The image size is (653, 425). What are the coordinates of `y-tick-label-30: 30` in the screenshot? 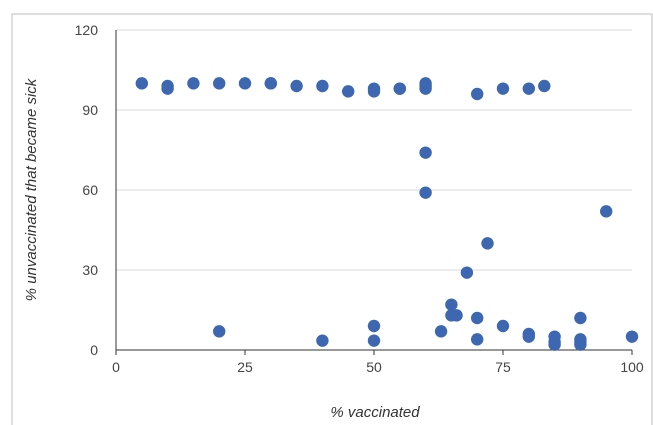 It's located at (90, 270).